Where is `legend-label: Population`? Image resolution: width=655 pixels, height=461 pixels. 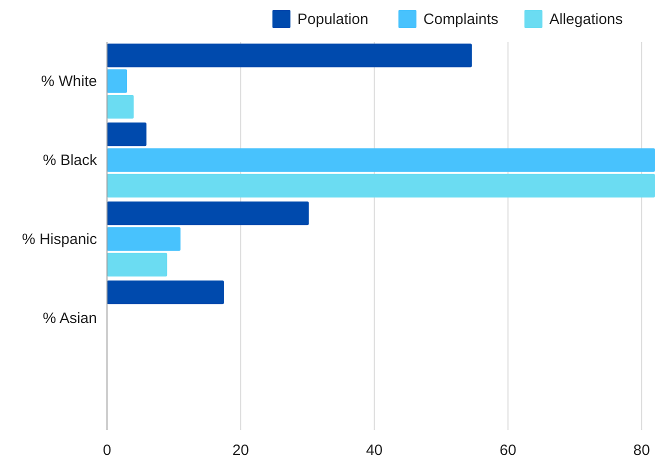 legend-label: Population is located at coordinates (332, 19).